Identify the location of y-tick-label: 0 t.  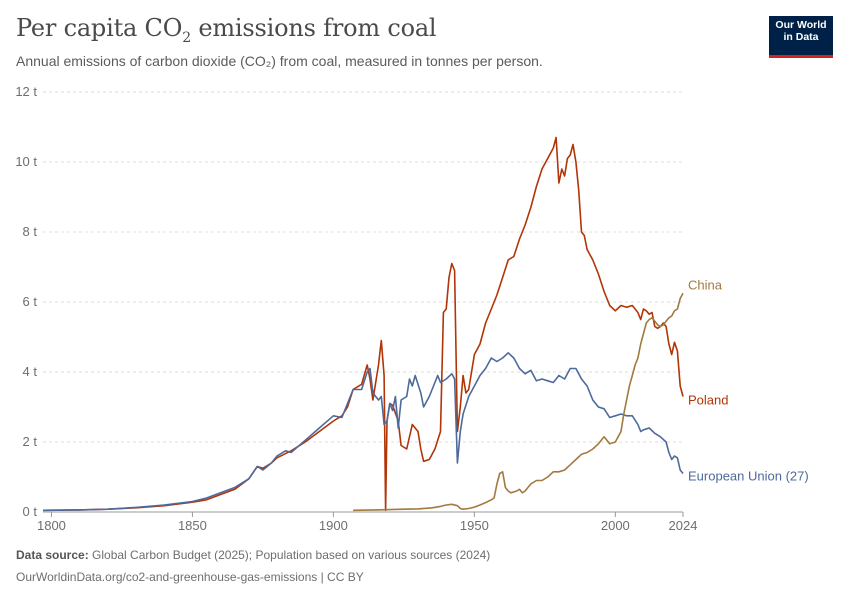
(30, 511).